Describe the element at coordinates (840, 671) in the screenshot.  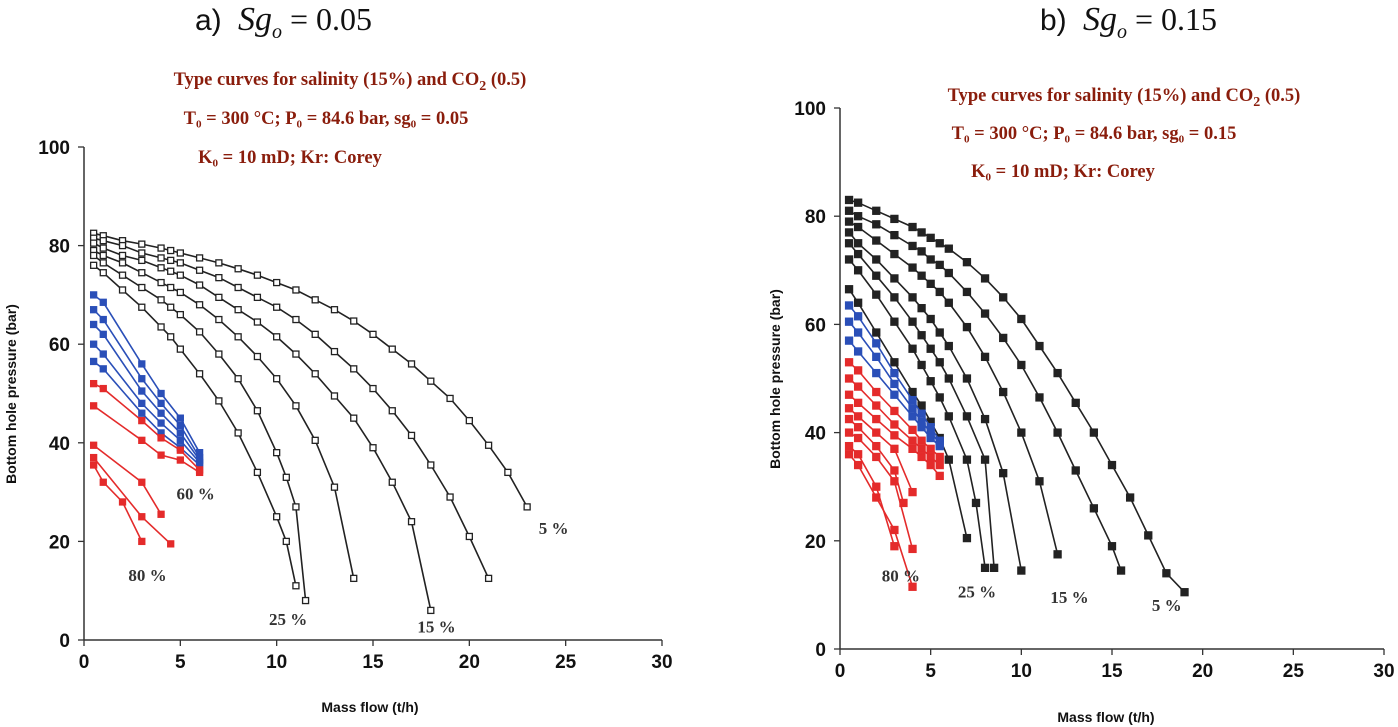
I see `x-tick-label: 0` at that location.